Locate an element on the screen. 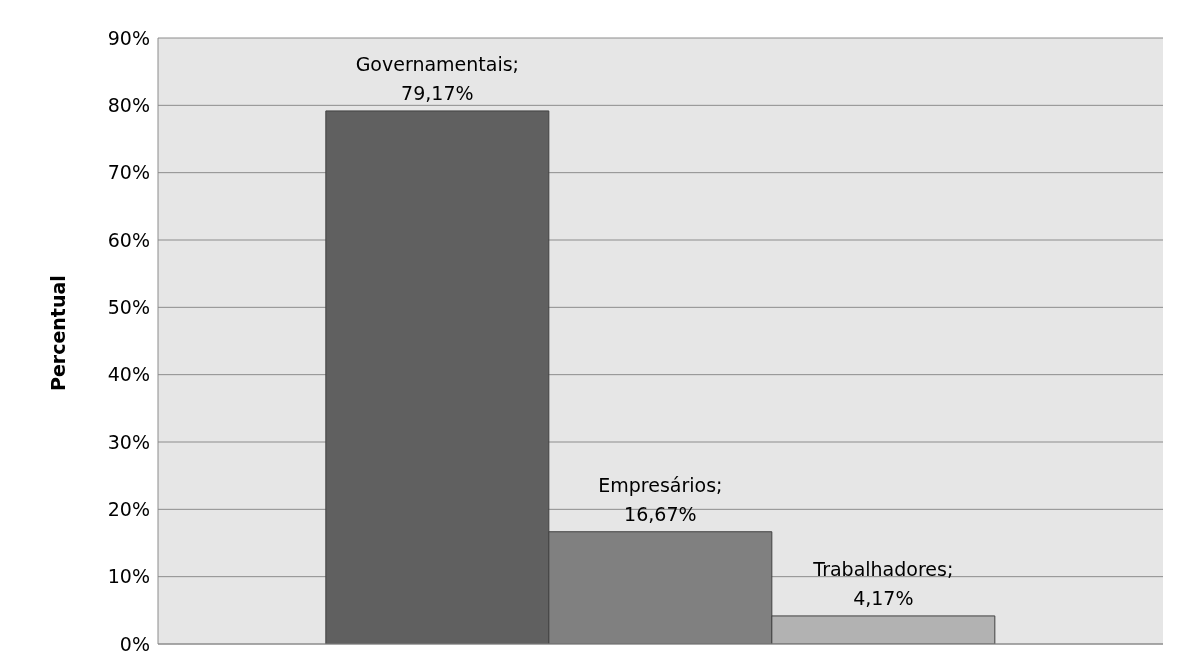 This screenshot has height=665, width=1183. y-tick-label: 60% is located at coordinates (128, 239).